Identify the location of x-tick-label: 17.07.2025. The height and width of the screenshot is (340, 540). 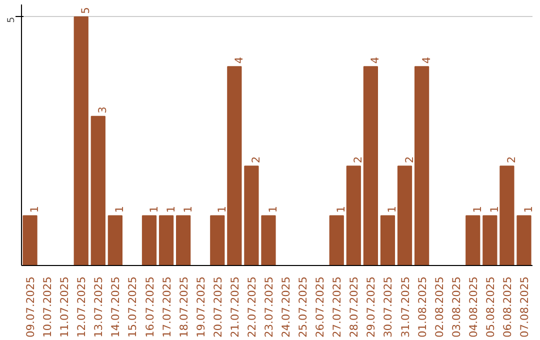
(167, 307).